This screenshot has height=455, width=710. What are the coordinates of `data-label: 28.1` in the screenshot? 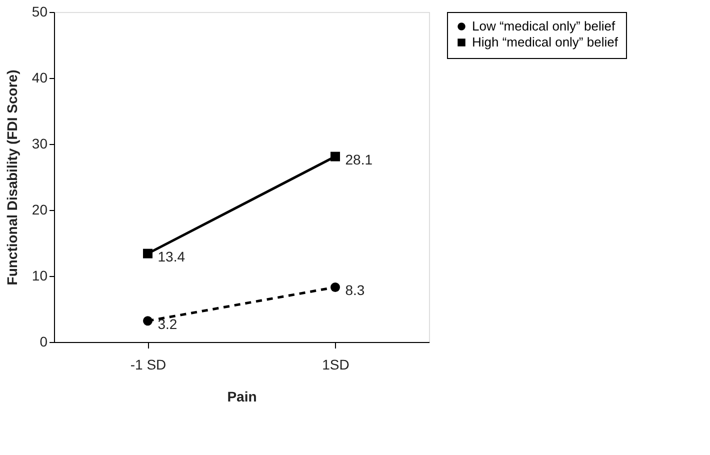 It's located at (359, 160).